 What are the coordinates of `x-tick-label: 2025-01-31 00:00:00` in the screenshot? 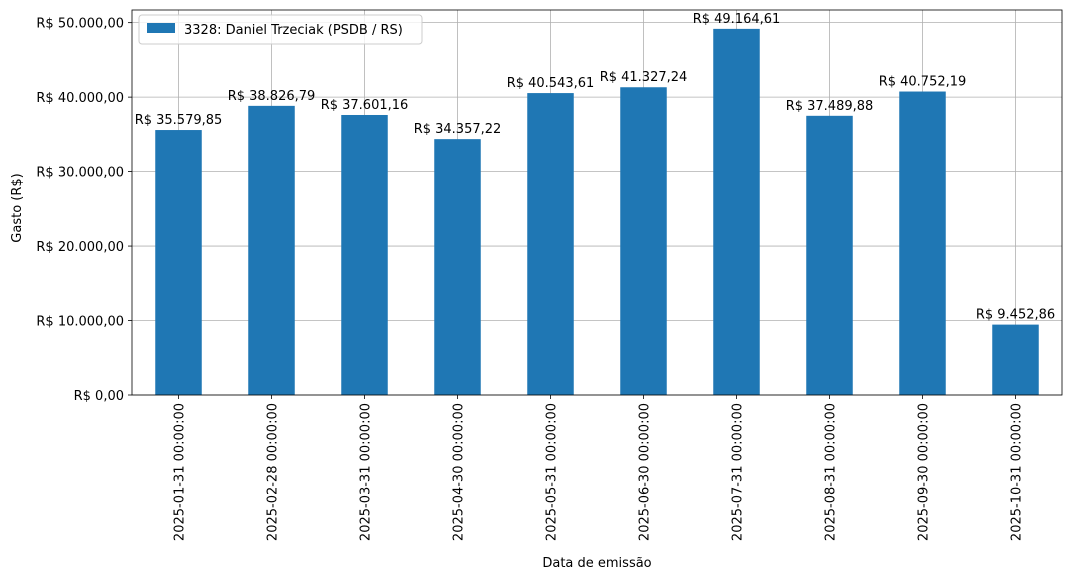 It's located at (180, 472).